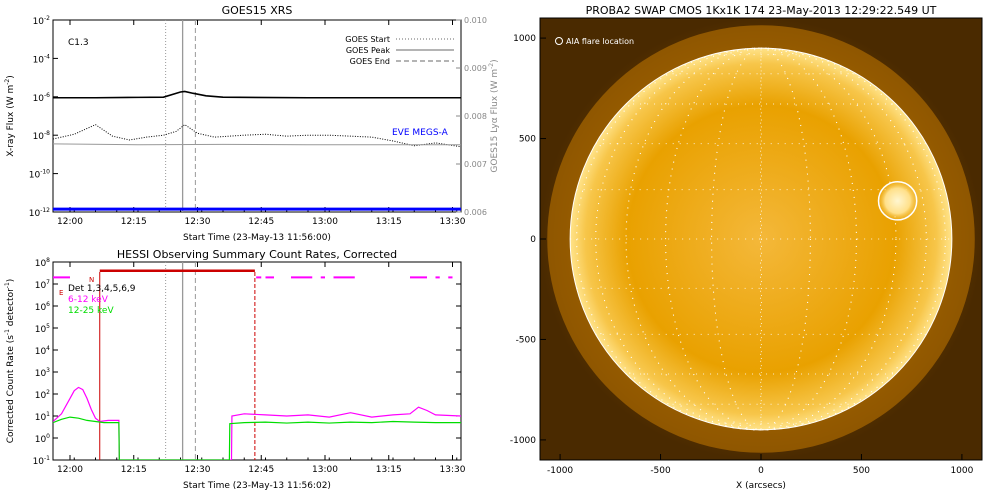 The width and height of the screenshot is (1000, 500). What do you see at coordinates (257, 94) in the screenshot?
I see `goes-series-long` at bounding box center [257, 94].